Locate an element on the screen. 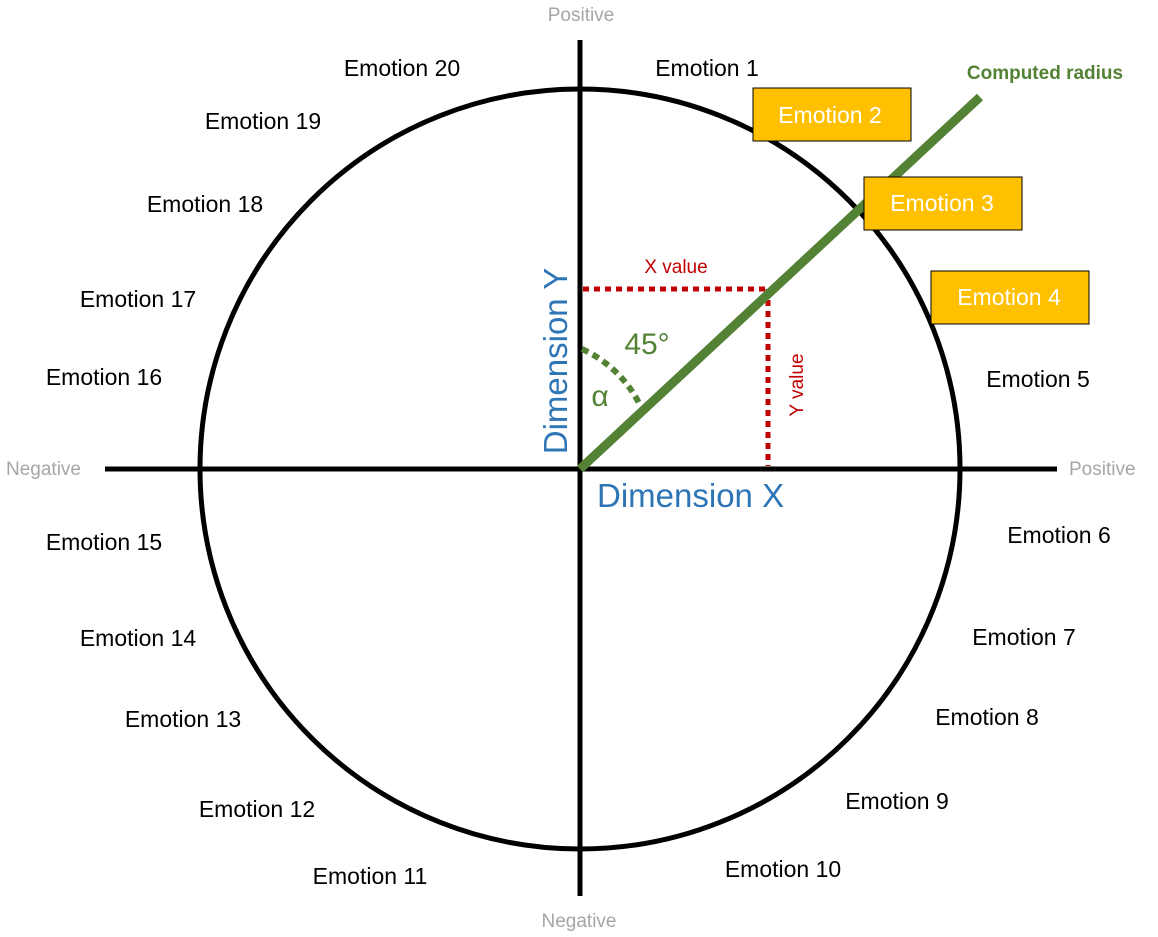  x-axis-title: Dimension X is located at coordinates (690, 495).